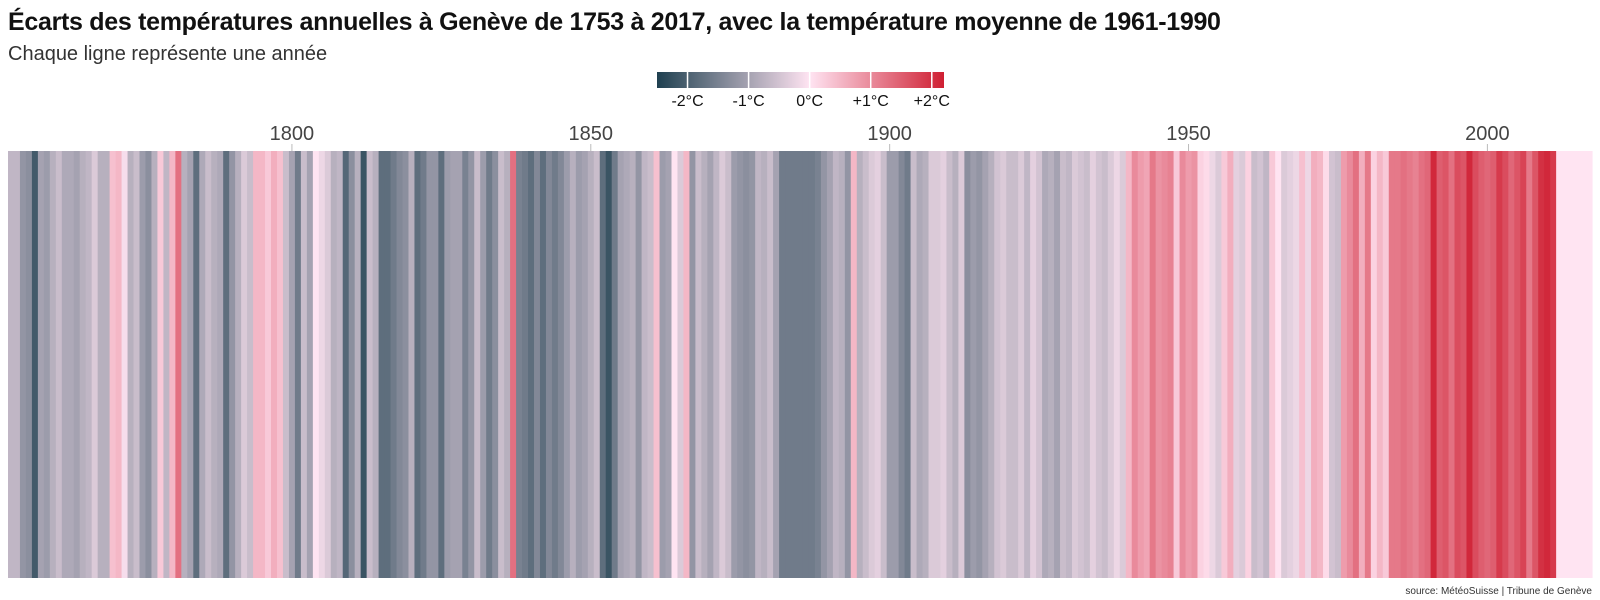 The height and width of the screenshot is (600, 1600). I want to click on legend-tick-label--1: -1°C, so click(749, 101).